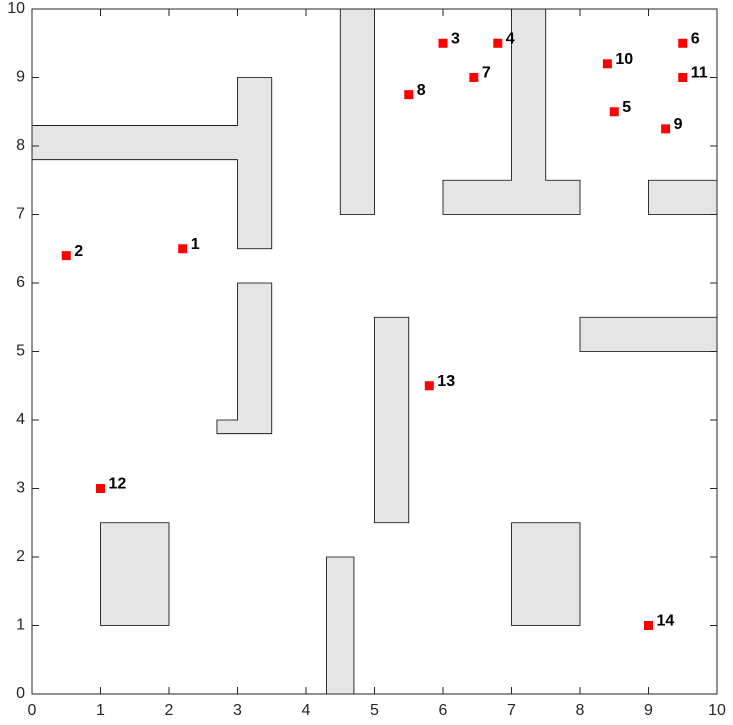 The width and height of the screenshot is (733, 725). What do you see at coordinates (486, 73) in the screenshot?
I see `point-label: 7` at bounding box center [486, 73].